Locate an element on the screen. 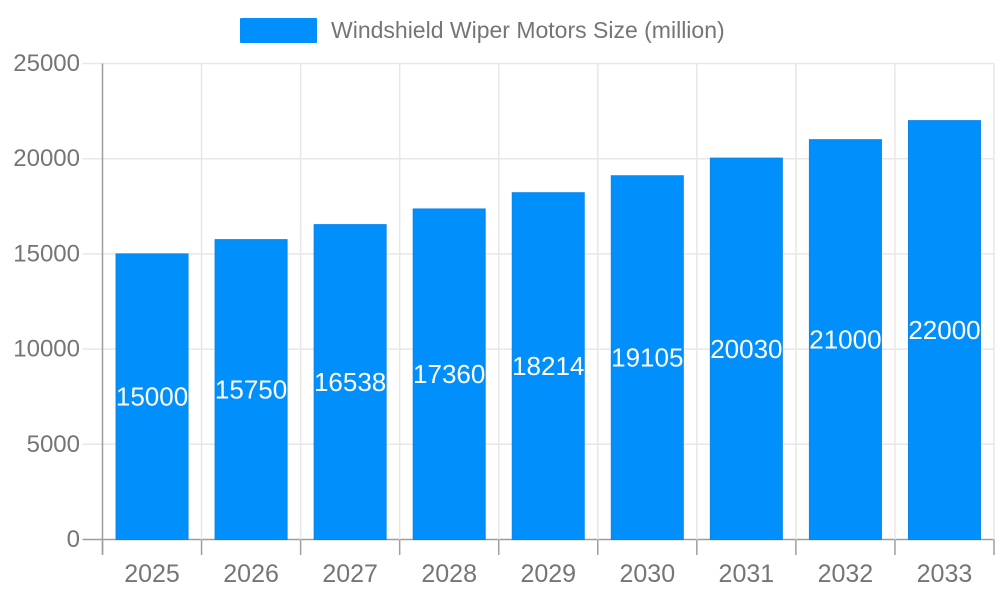 This screenshot has width=1000, height=600. bar-2026 is located at coordinates (251, 389).